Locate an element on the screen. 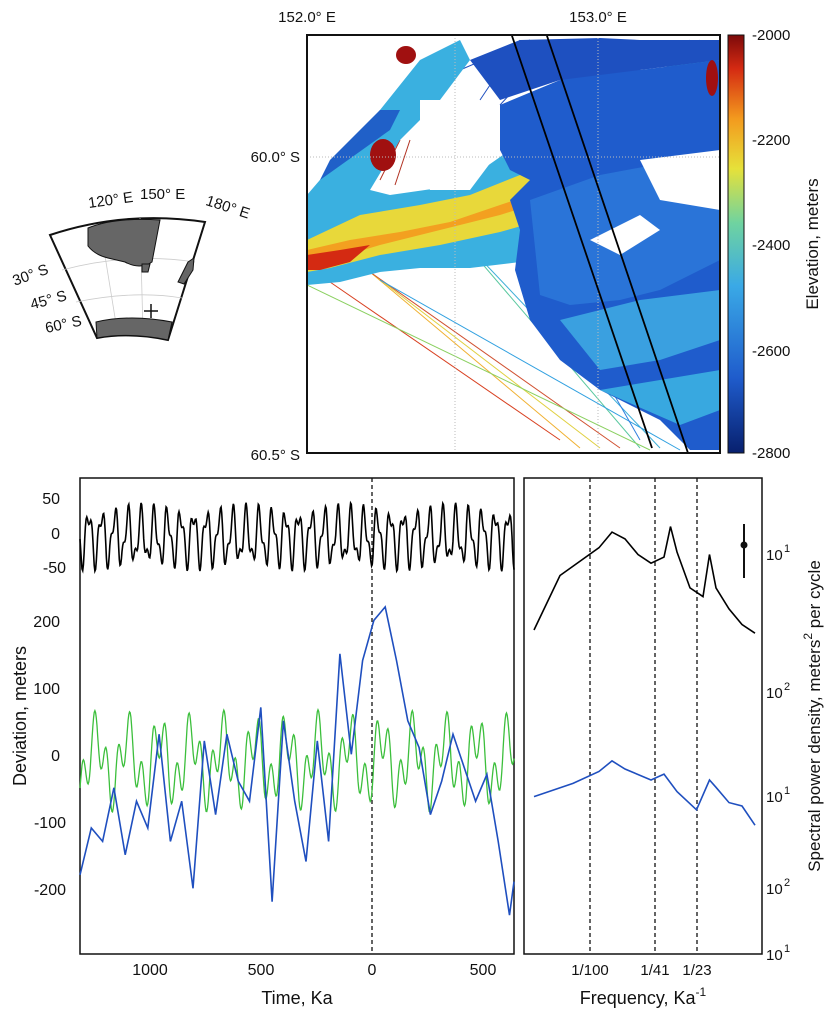 Image resolution: width=828 pixels, height=1010 pixels. spectrum-right-axis: 10 1 10 2 10 1 10 2 10 1 is located at coordinates (778, 753).